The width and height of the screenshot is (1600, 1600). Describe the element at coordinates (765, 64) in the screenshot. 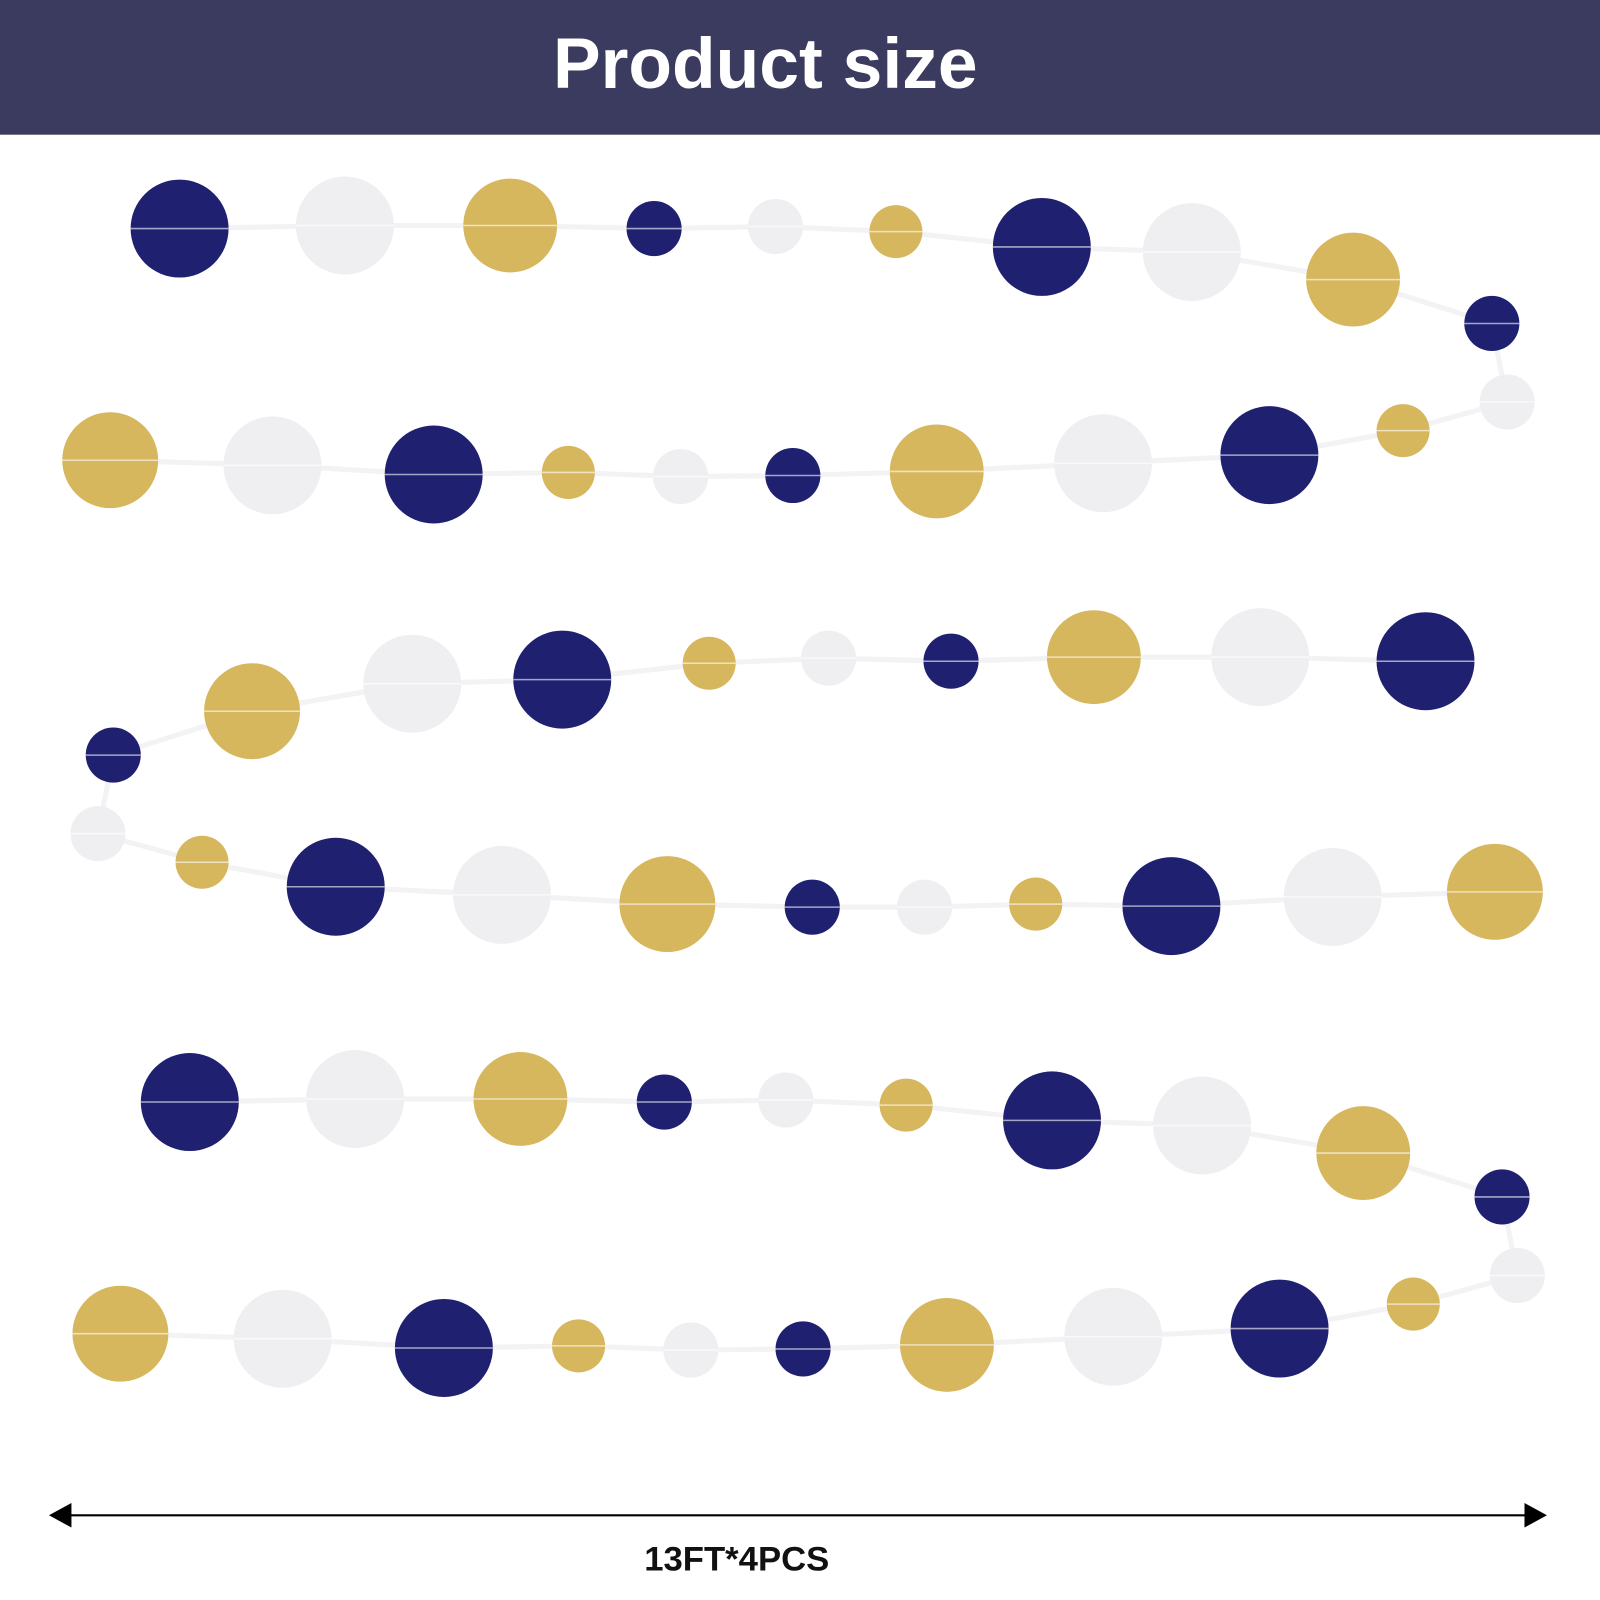

I see `header-title: Product size` at that location.